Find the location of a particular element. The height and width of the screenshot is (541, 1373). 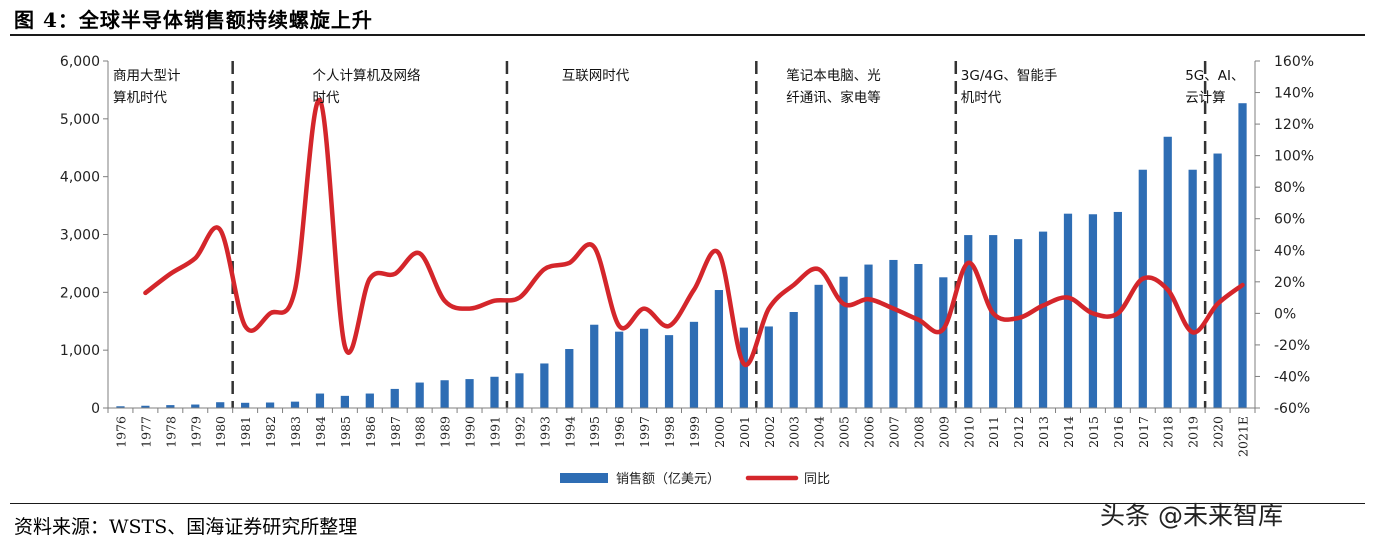

right-tick-label: 20% is located at coordinates (1289, 283).